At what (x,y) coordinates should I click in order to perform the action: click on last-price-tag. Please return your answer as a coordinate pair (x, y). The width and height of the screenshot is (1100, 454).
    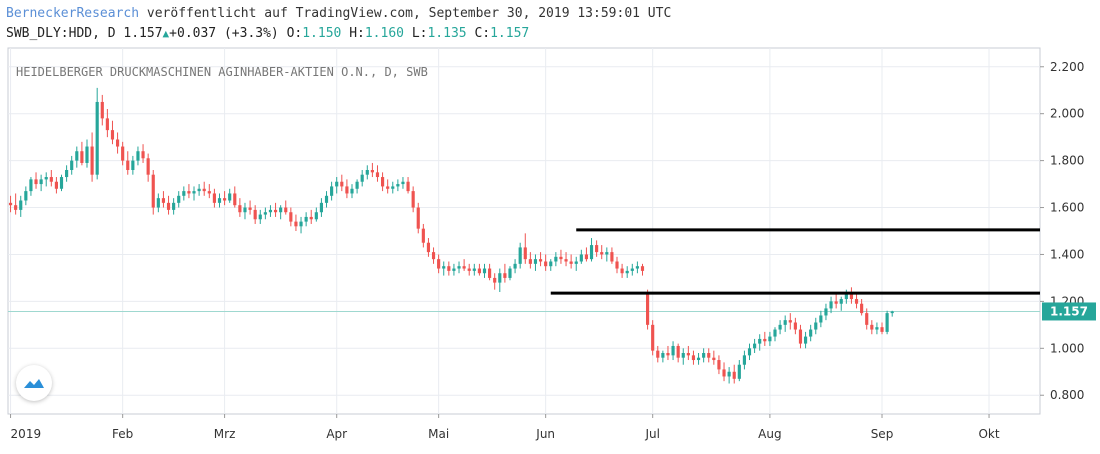
    Looking at the image, I should click on (1069, 311).